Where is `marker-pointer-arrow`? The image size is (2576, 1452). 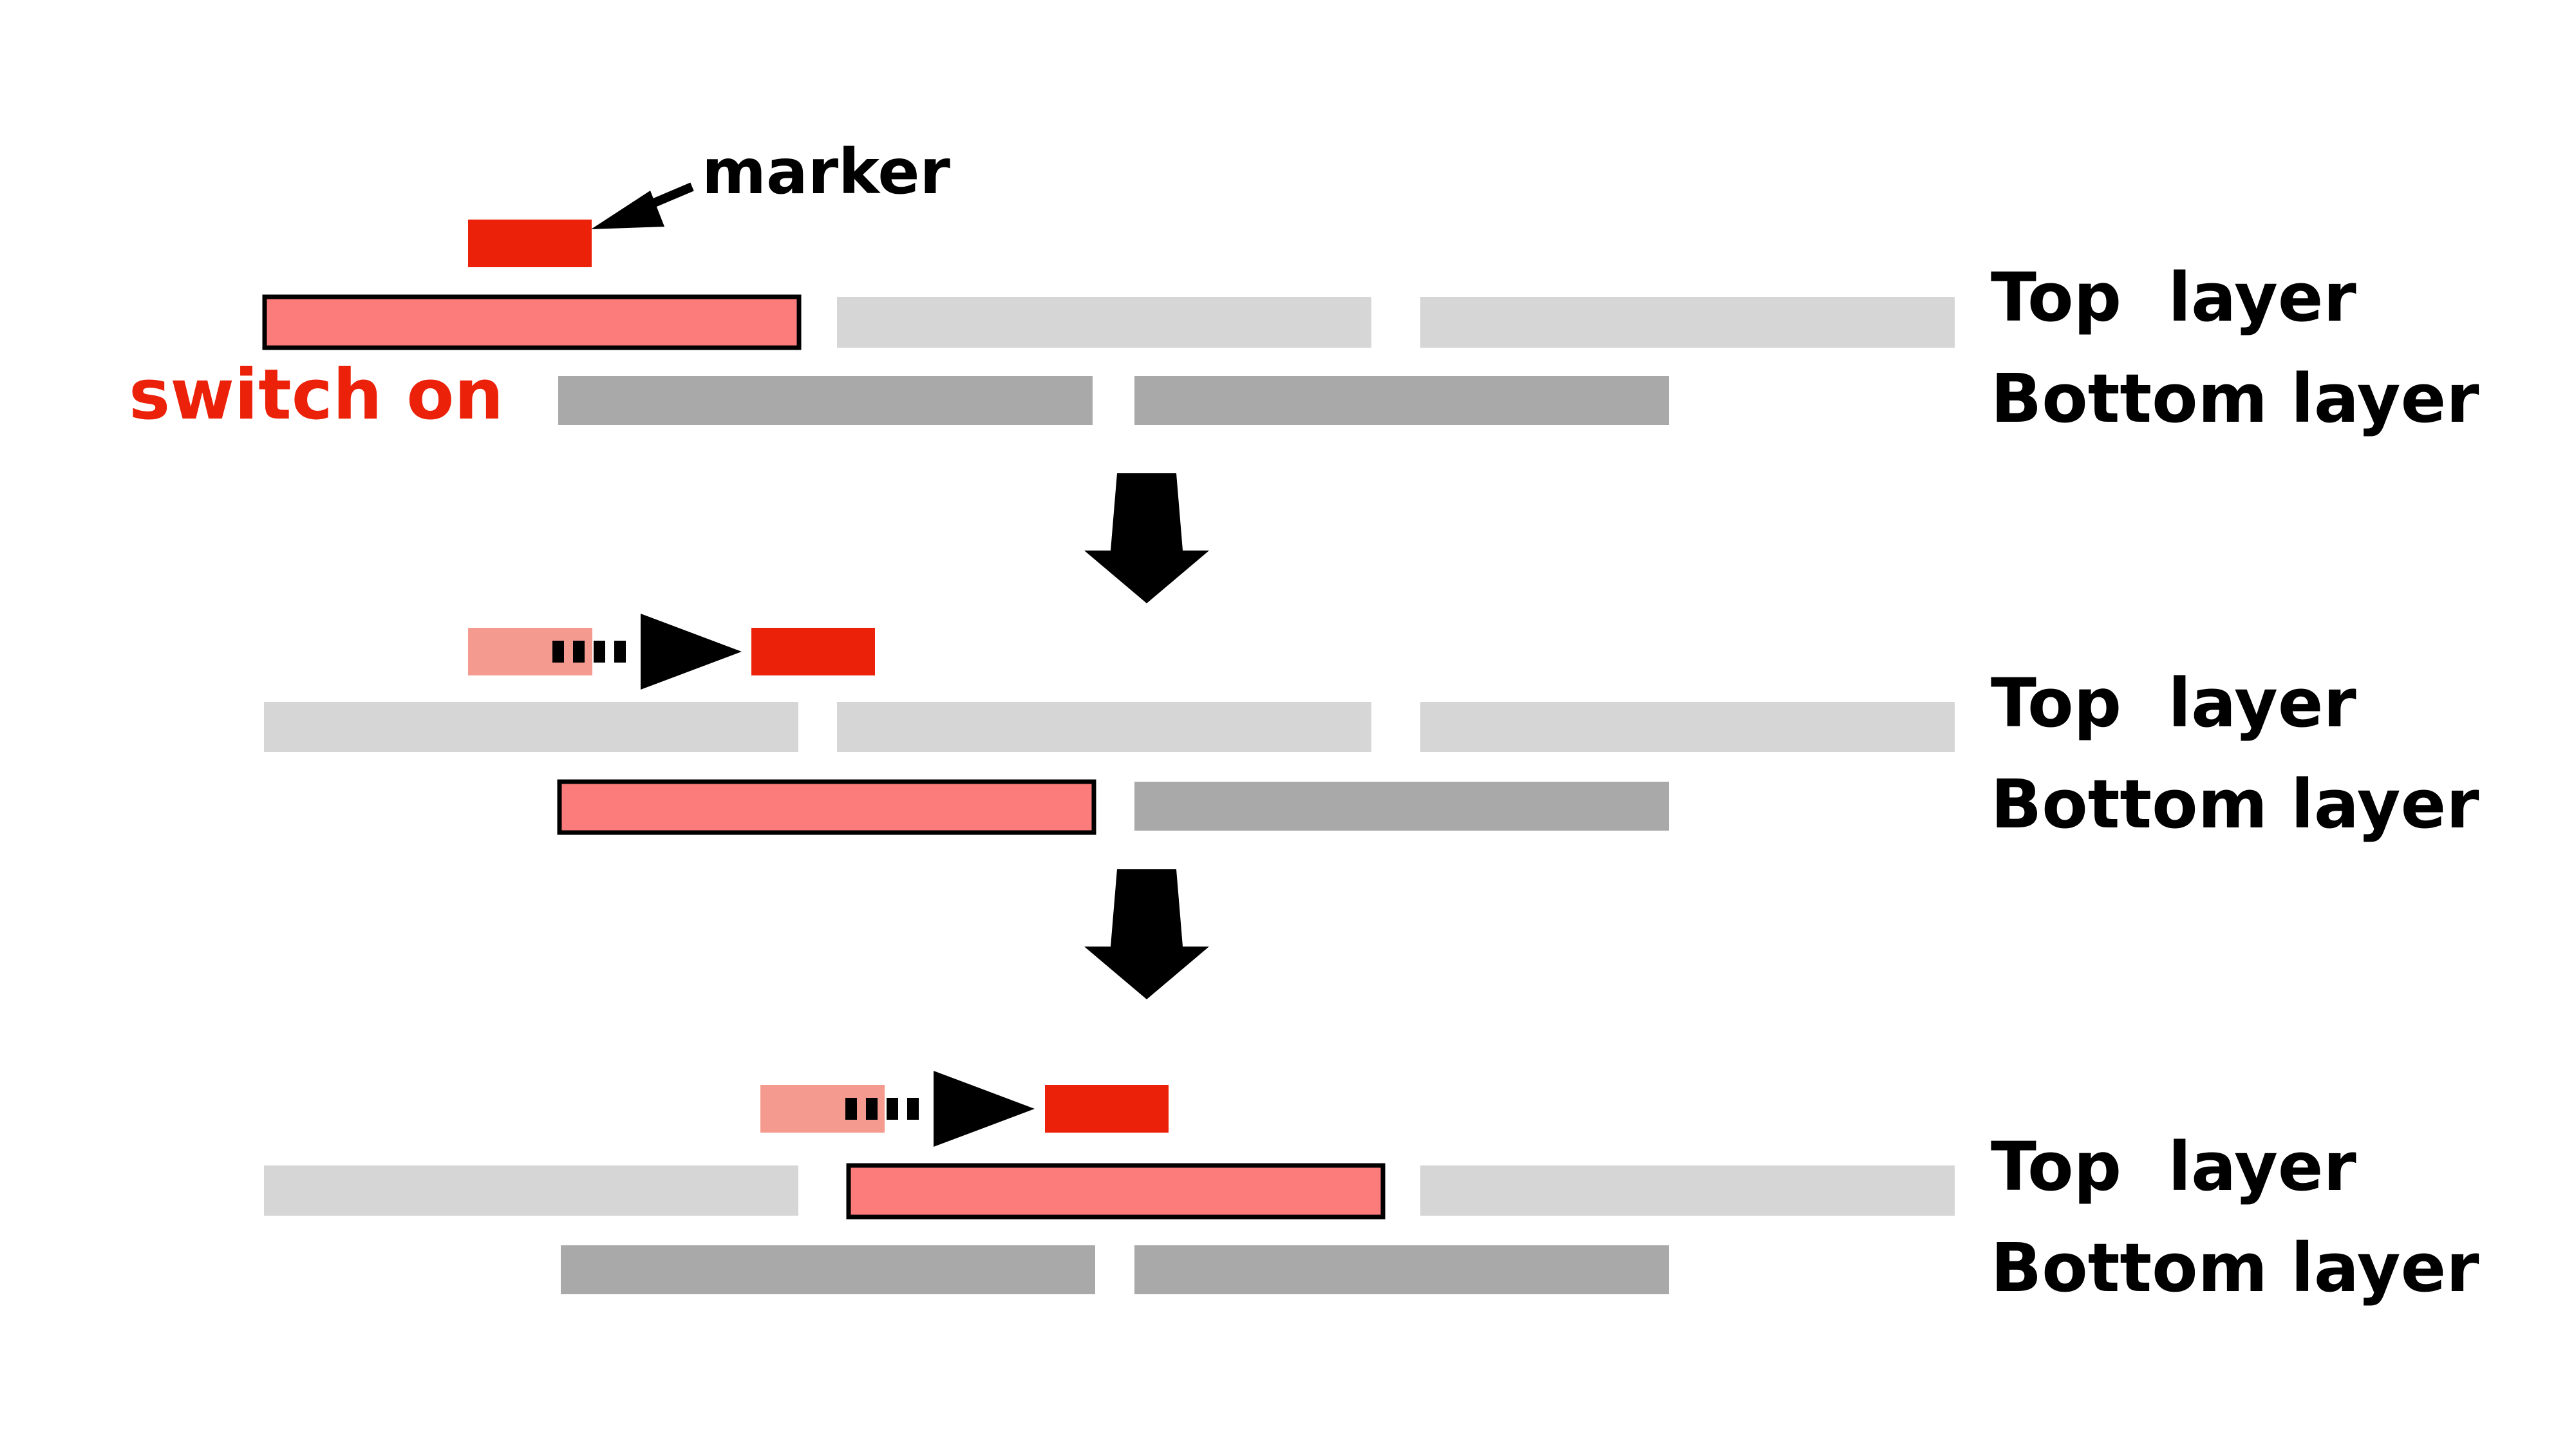
marker-pointer-arrow is located at coordinates (642, 205).